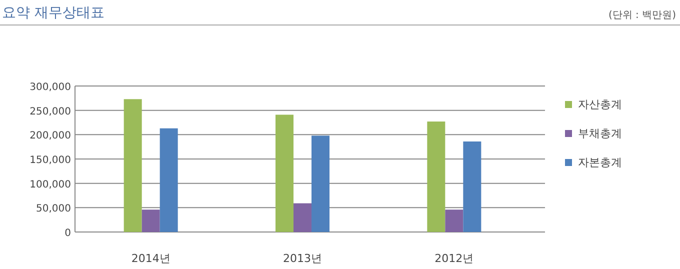 This screenshot has height=269, width=680. Describe the element at coordinates (50, 184) in the screenshot. I see `y-tick-label: 100,000` at that location.